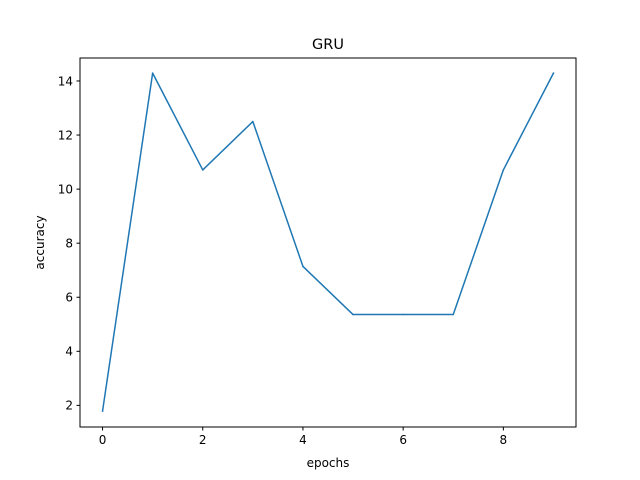 The width and height of the screenshot is (640, 480). Describe the element at coordinates (65, 81) in the screenshot. I see `y-tick-label: 14` at that location.